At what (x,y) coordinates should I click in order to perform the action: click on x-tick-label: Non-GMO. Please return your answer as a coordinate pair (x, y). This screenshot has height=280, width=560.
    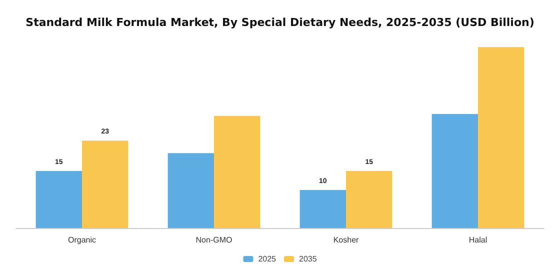
    Looking at the image, I should click on (214, 240).